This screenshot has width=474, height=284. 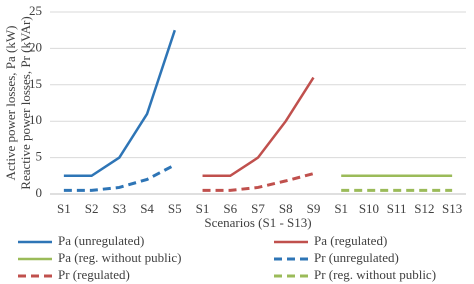 I want to click on x-tick-label: S9, so click(x=314, y=208).